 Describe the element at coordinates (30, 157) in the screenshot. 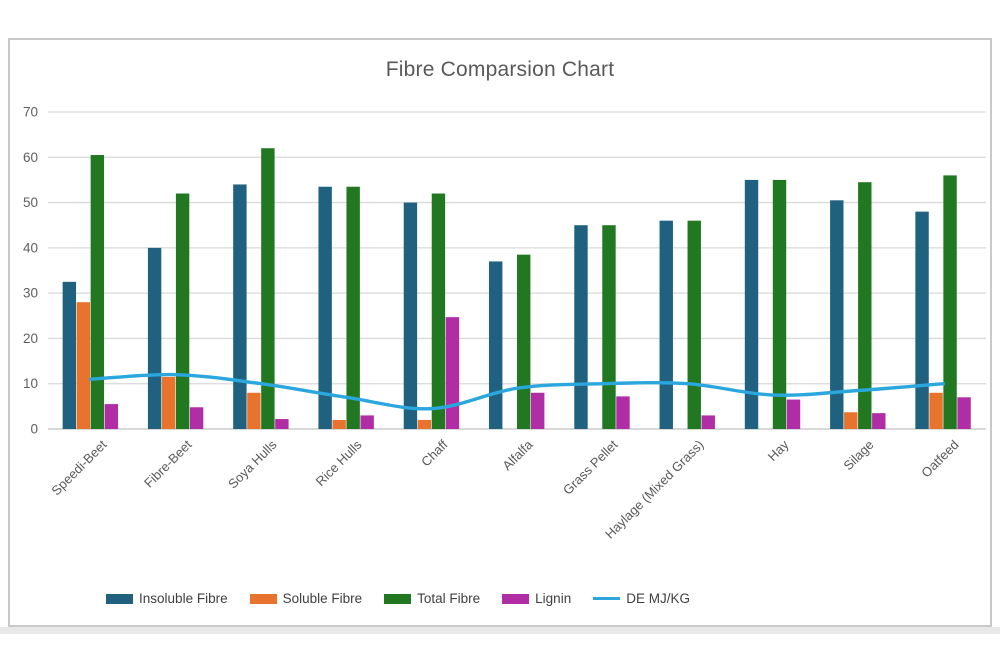

I see `y-tick-label: 60` at that location.